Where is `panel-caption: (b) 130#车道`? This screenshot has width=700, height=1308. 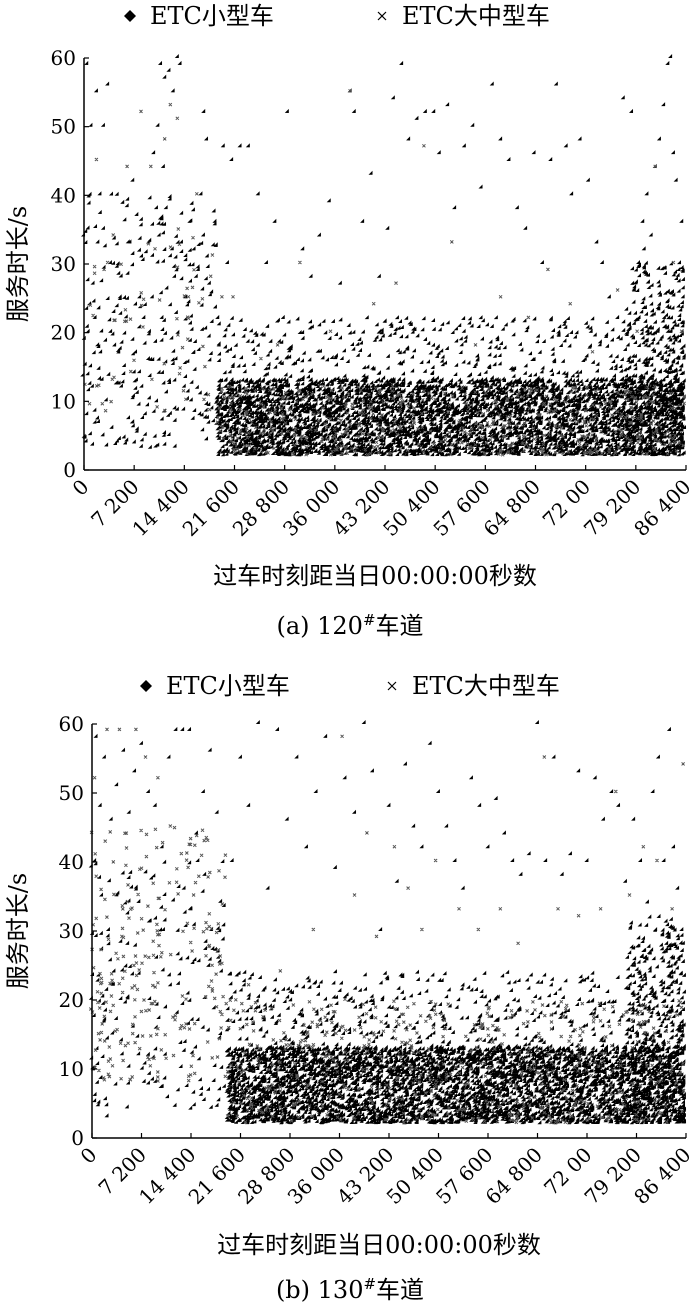 panel-caption: (b) 130#车道 is located at coordinates (350, 1289).